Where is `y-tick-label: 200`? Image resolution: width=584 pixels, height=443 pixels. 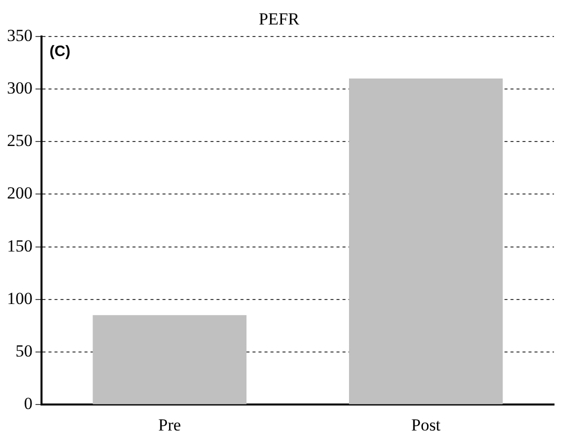
y-tick-label: 200 is located at coordinates (19, 193).